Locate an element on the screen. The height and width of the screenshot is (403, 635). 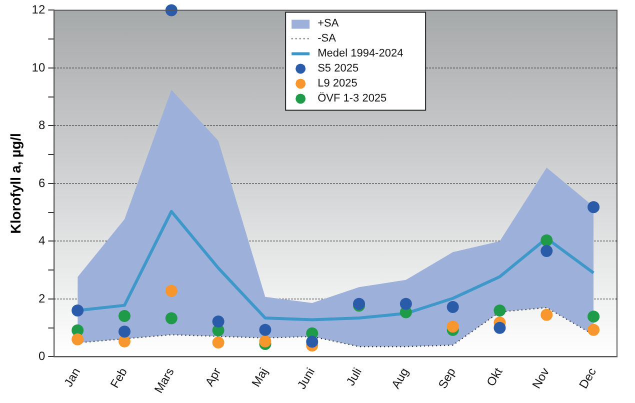
y-tick-label: 2 is located at coordinates (42, 298).